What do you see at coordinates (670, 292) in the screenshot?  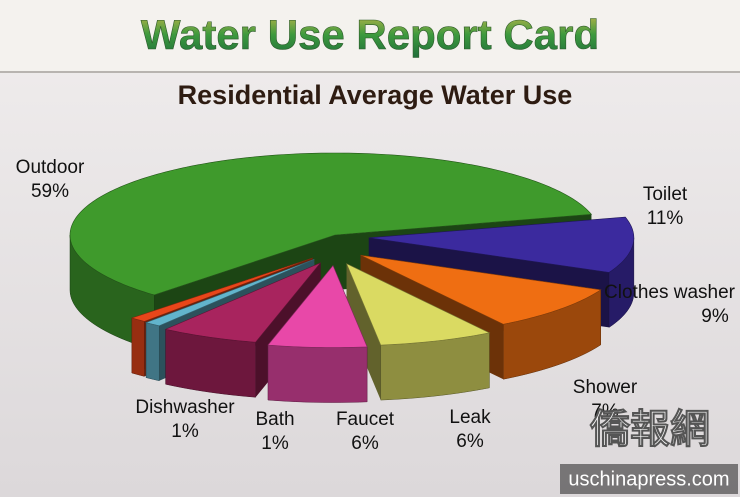 I see `category-label: Clothes washer` at bounding box center [670, 292].